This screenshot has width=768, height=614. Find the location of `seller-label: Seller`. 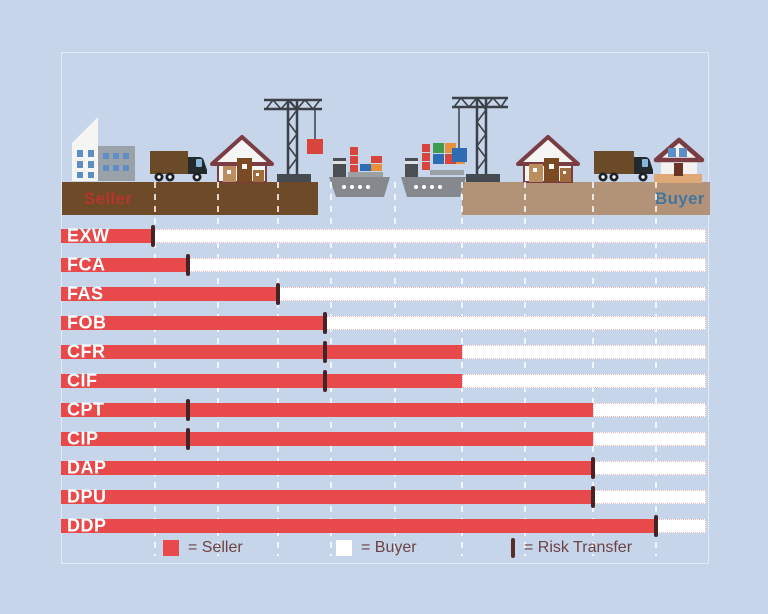

seller-label: Seller is located at coordinates (108, 198).